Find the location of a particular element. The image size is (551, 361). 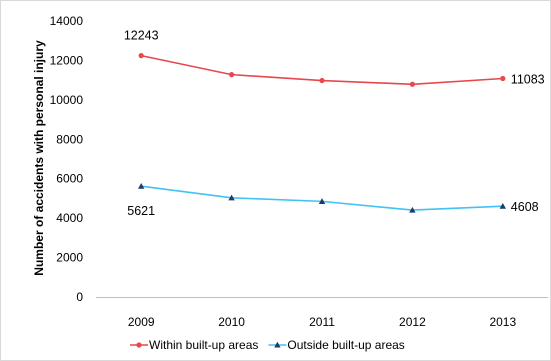

x-tick-label: 2011 is located at coordinates (322, 322).